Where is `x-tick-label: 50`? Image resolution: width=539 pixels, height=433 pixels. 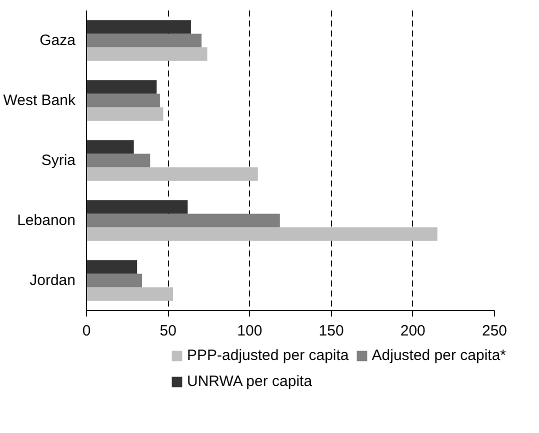 x-tick-label: 50 is located at coordinates (168, 331).